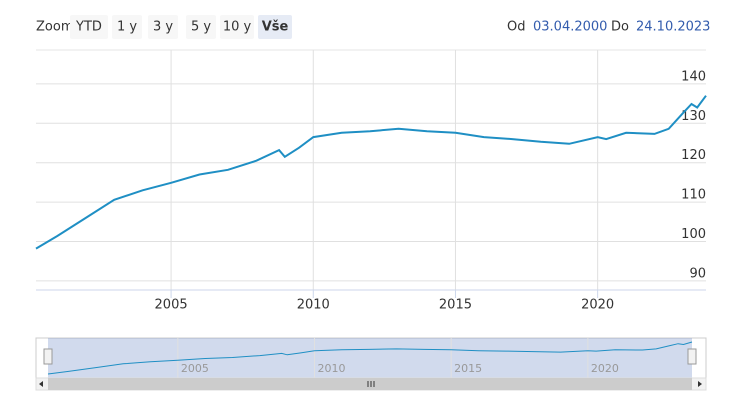 The image size is (742, 418). Describe the element at coordinates (693, 155) in the screenshot. I see `y-tick-label: 120` at that location.